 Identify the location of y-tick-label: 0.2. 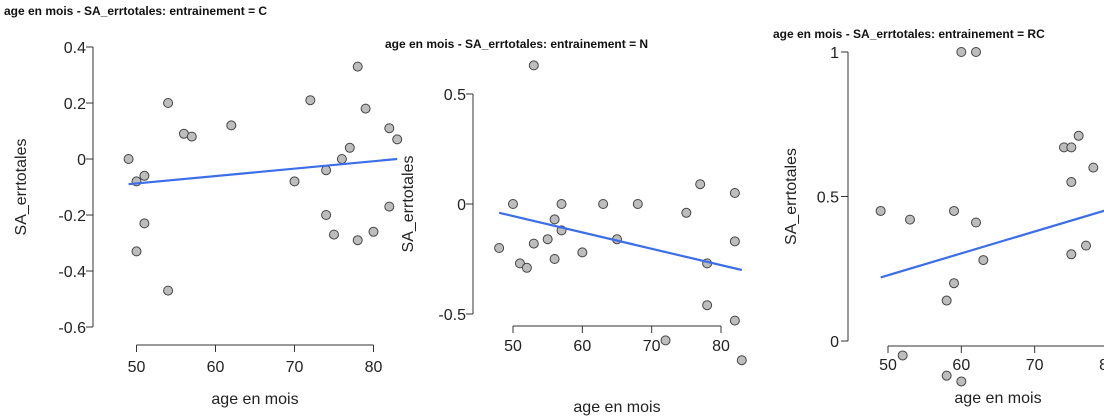
(75, 104).